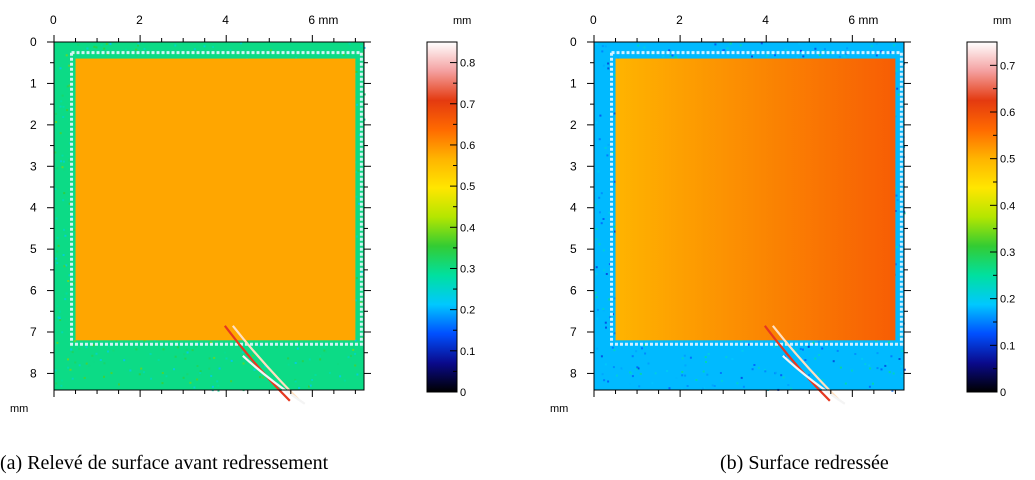 This screenshot has height=480, width=1035. I want to click on caption-b: (b) Surface redressée, so click(804, 463).